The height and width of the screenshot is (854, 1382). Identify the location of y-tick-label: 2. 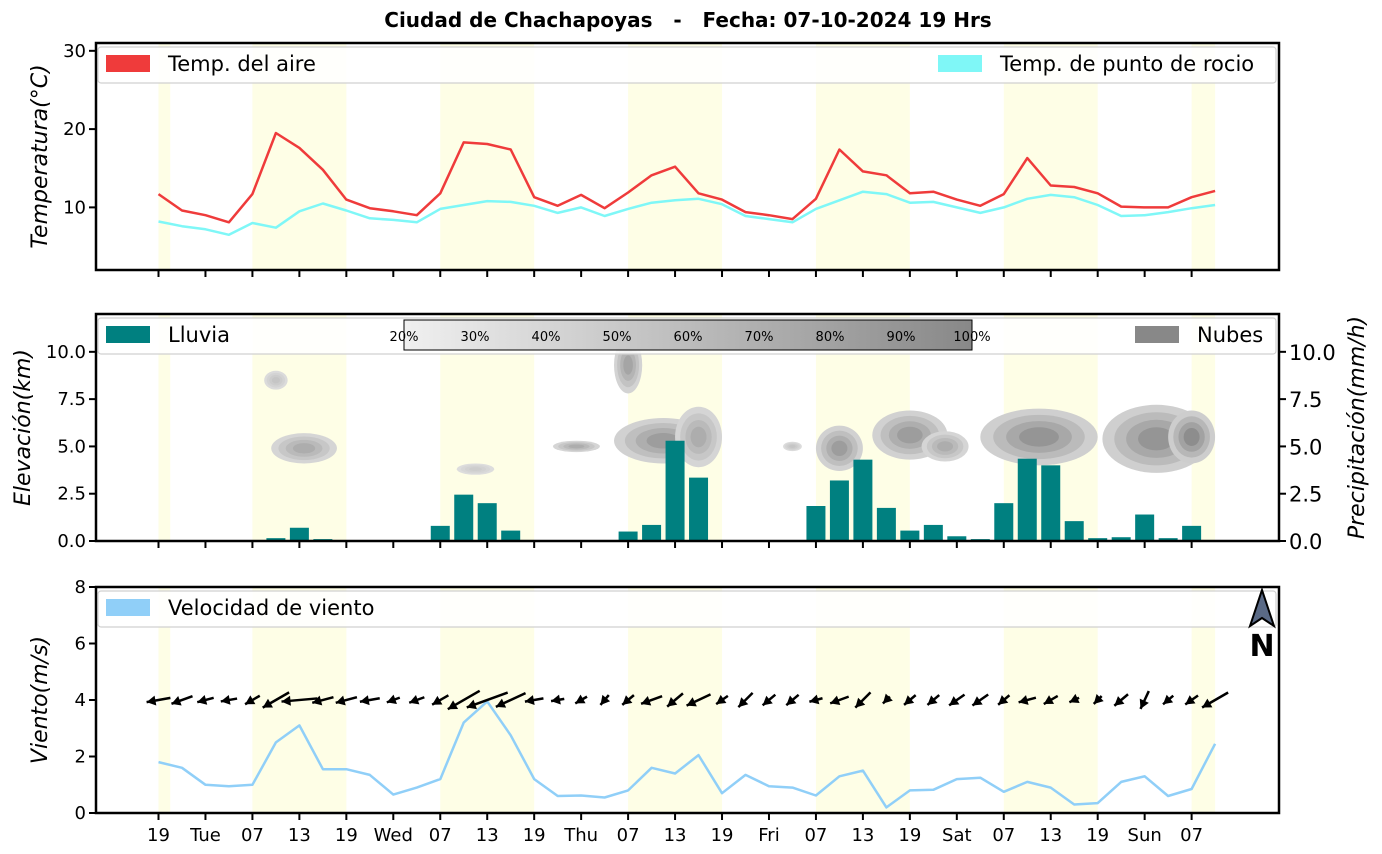
(80, 757).